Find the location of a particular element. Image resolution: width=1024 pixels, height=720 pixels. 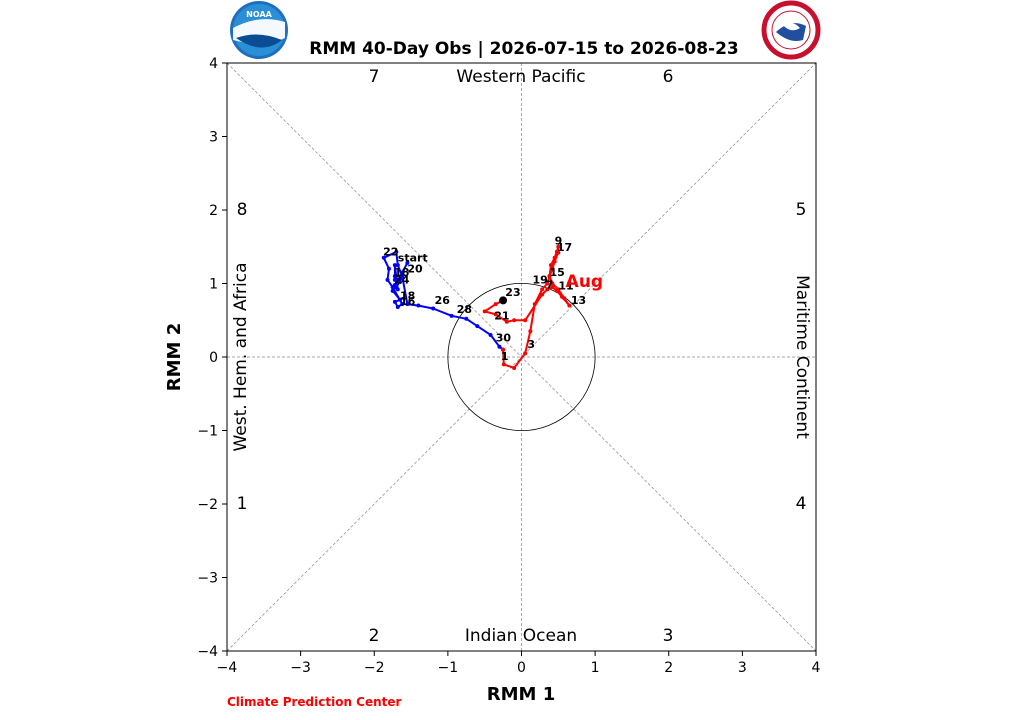

day-label: 20 is located at coordinates (415, 268).